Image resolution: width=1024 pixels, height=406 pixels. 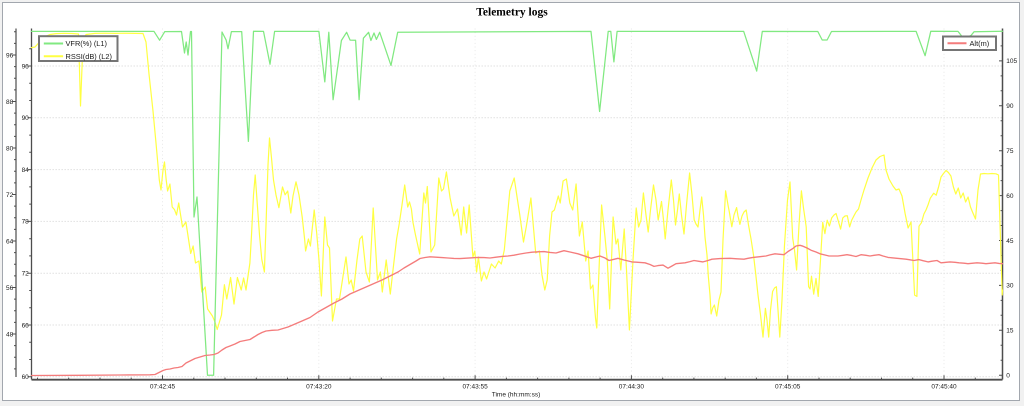 What do you see at coordinates (26, 222) in the screenshot?
I see `svg-text: 78` at bounding box center [26, 222].